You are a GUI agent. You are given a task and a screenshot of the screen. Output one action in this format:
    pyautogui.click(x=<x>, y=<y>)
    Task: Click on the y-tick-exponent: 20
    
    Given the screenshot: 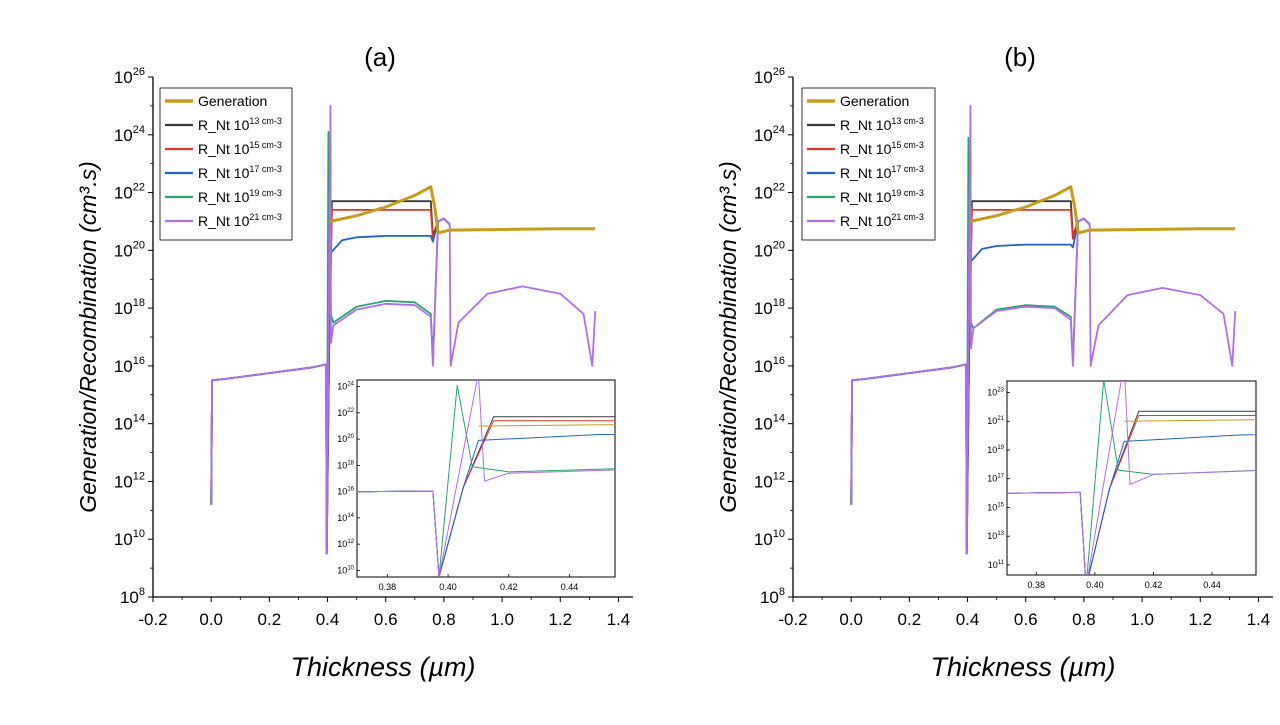 What is the action you would take?
    pyautogui.click(x=779, y=245)
    